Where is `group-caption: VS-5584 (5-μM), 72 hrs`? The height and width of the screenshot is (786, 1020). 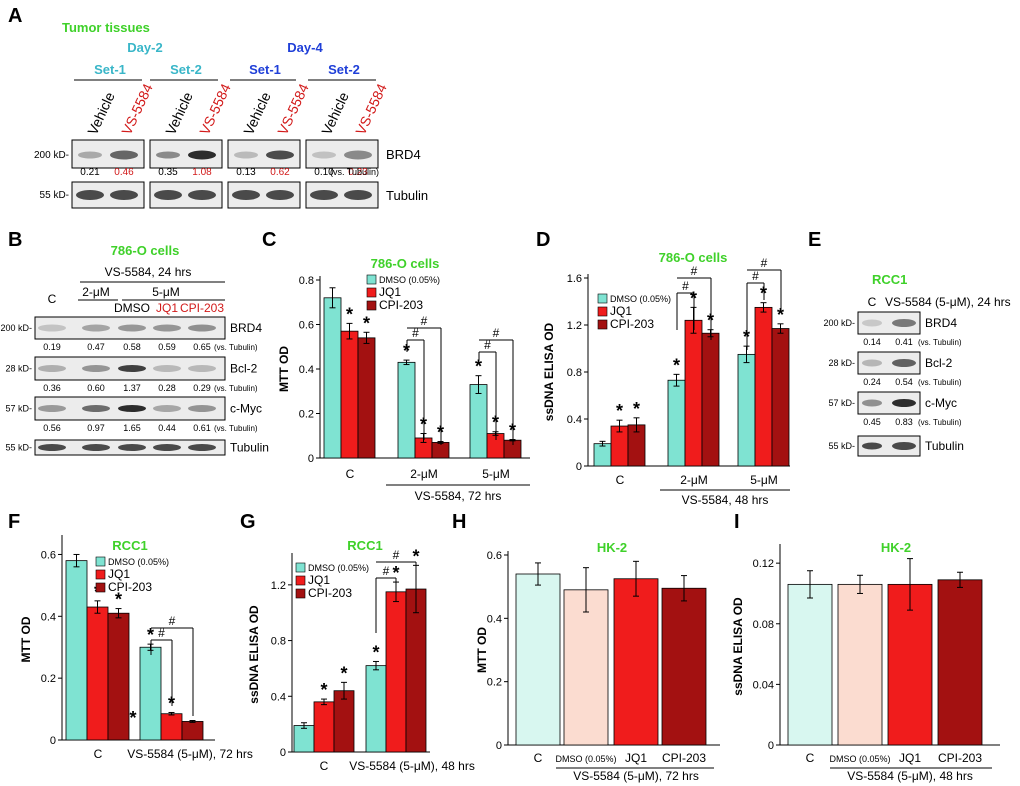 group-caption: VS-5584 (5-μM), 72 hrs is located at coordinates (636, 776).